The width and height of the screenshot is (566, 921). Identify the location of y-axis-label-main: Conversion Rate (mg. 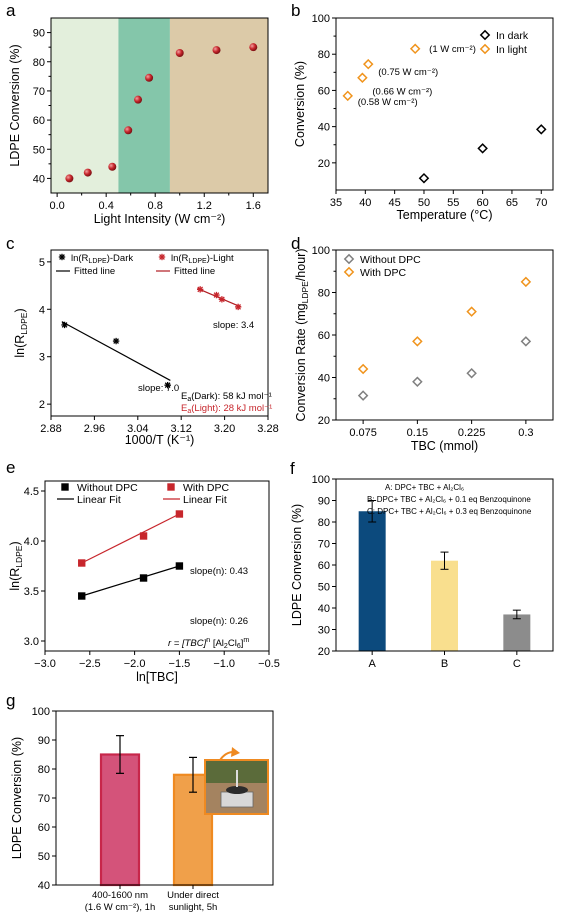
(301, 362).